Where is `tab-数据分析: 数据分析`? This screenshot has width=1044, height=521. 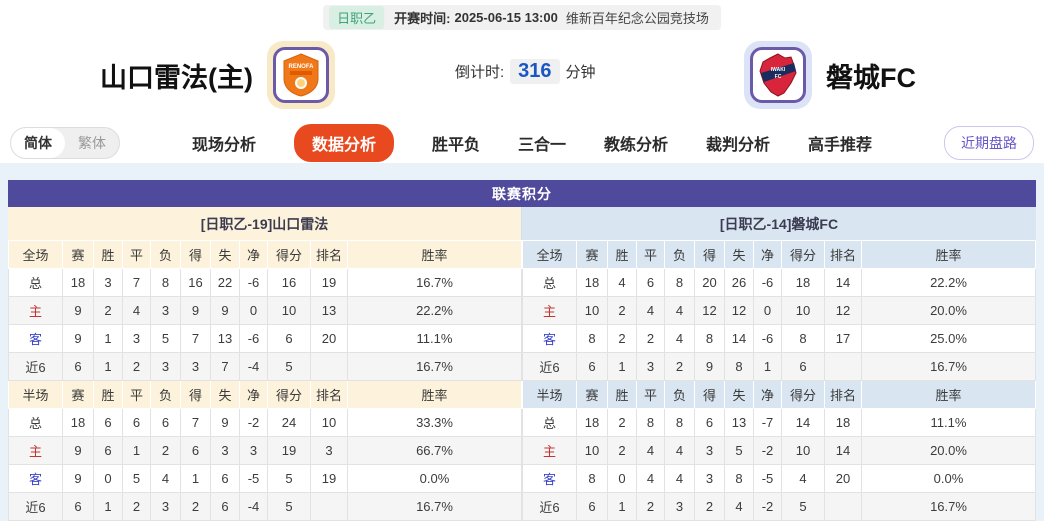
tab-数据分析: 数据分析 is located at coordinates (343, 143).